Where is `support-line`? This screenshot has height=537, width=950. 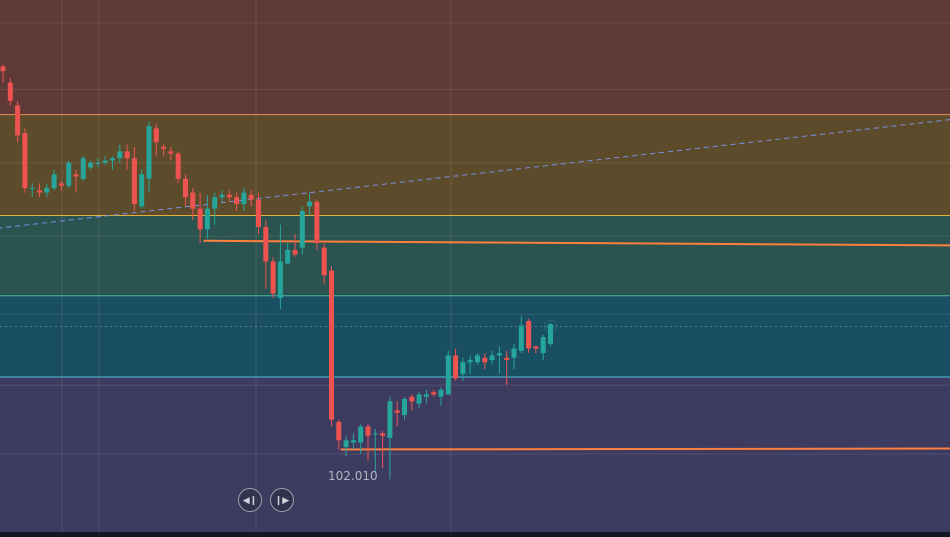 support-line is located at coordinates (576, 243).